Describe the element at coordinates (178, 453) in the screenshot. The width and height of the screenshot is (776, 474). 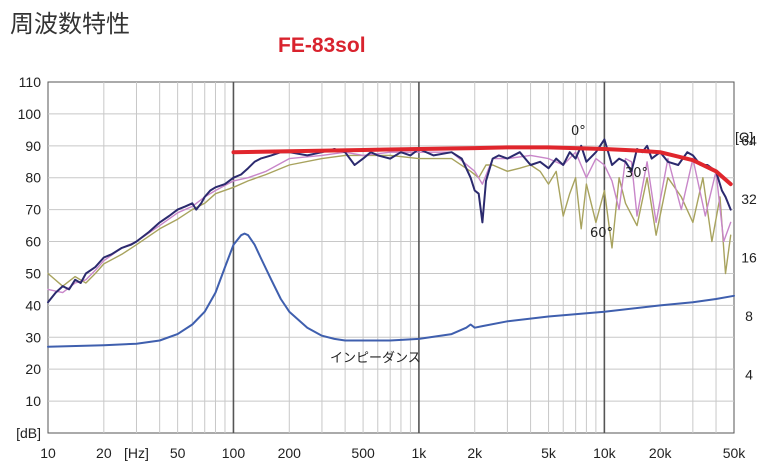
I see `x-tick-label: 50` at that location.